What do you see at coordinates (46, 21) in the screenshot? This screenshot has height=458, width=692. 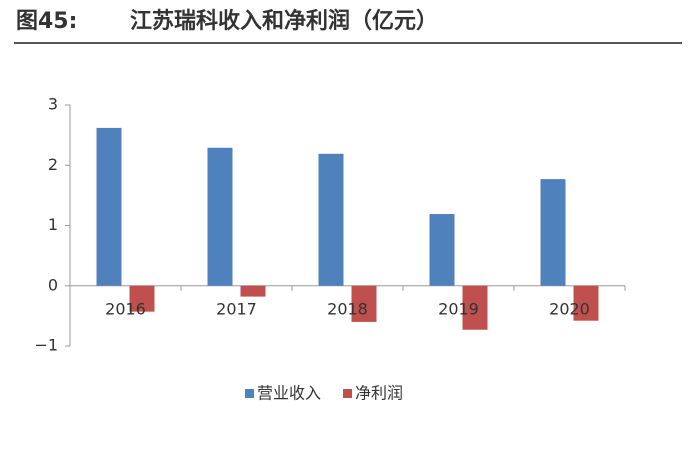 I see `figure-label: 图45:` at bounding box center [46, 21].